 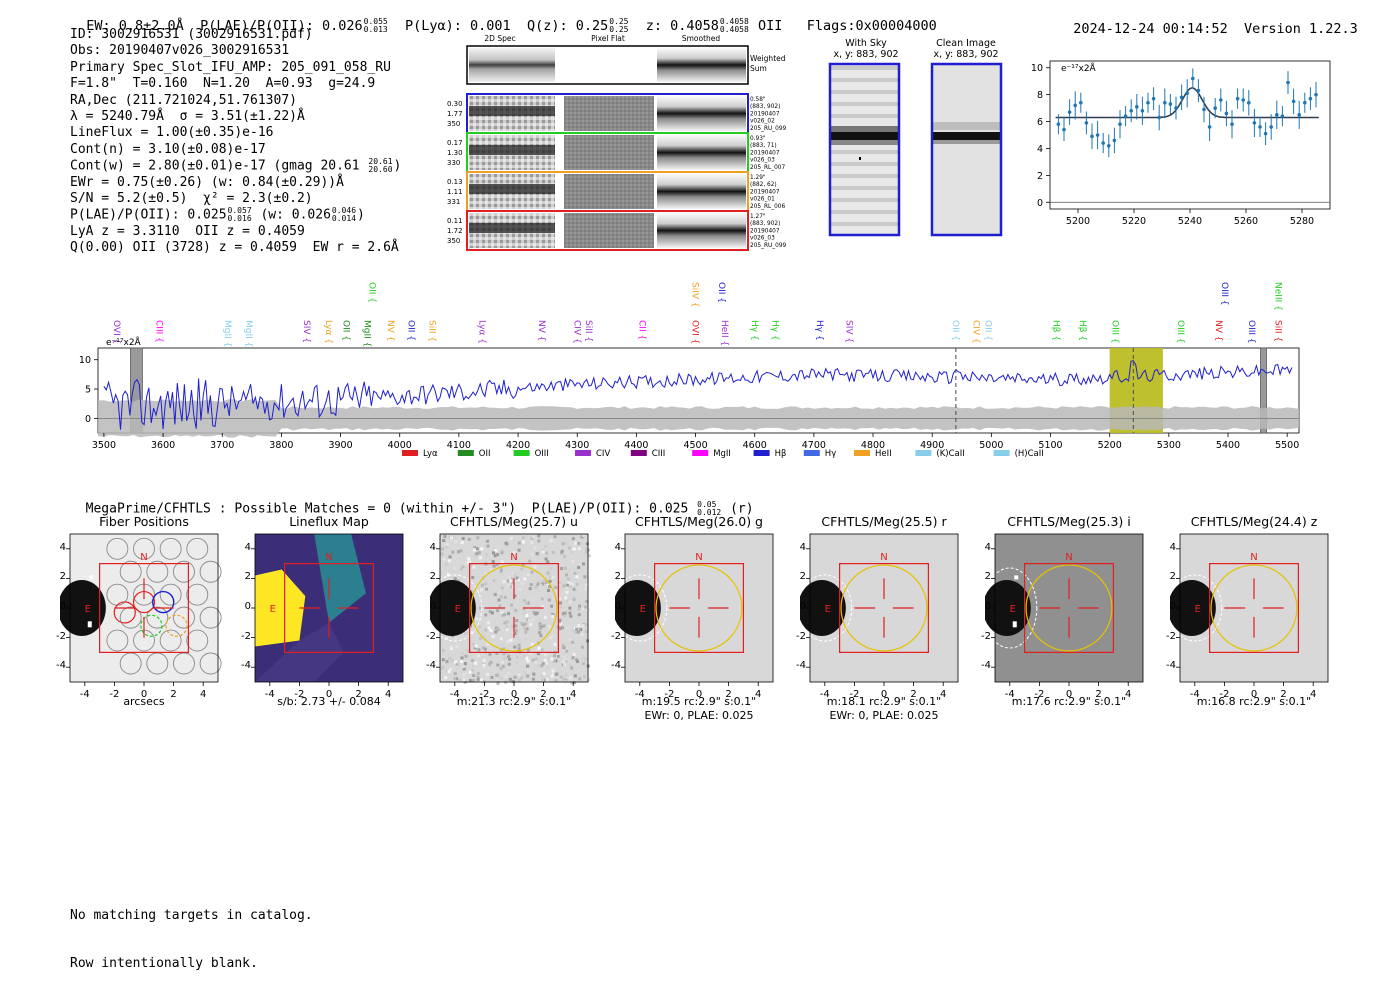 What do you see at coordinates (180, 51) in the screenshot?
I see `info-obs: Obs: 20190407v026_3002916531` at bounding box center [180, 51].